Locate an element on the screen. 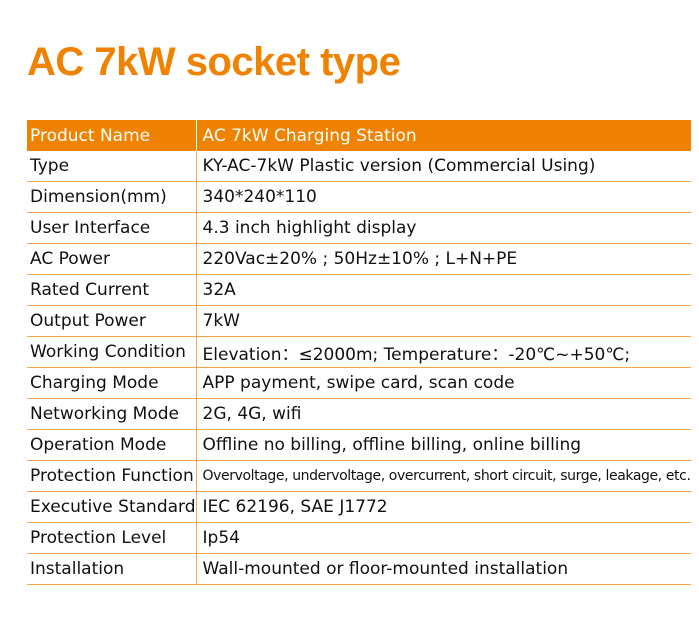  table-row: Protection Level Ip54 is located at coordinates (359, 538).